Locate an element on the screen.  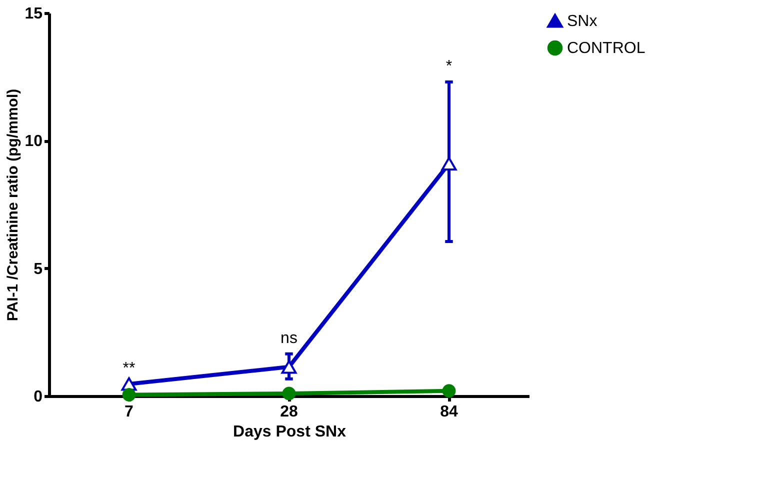
legend-label: CONTROL is located at coordinates (606, 48).